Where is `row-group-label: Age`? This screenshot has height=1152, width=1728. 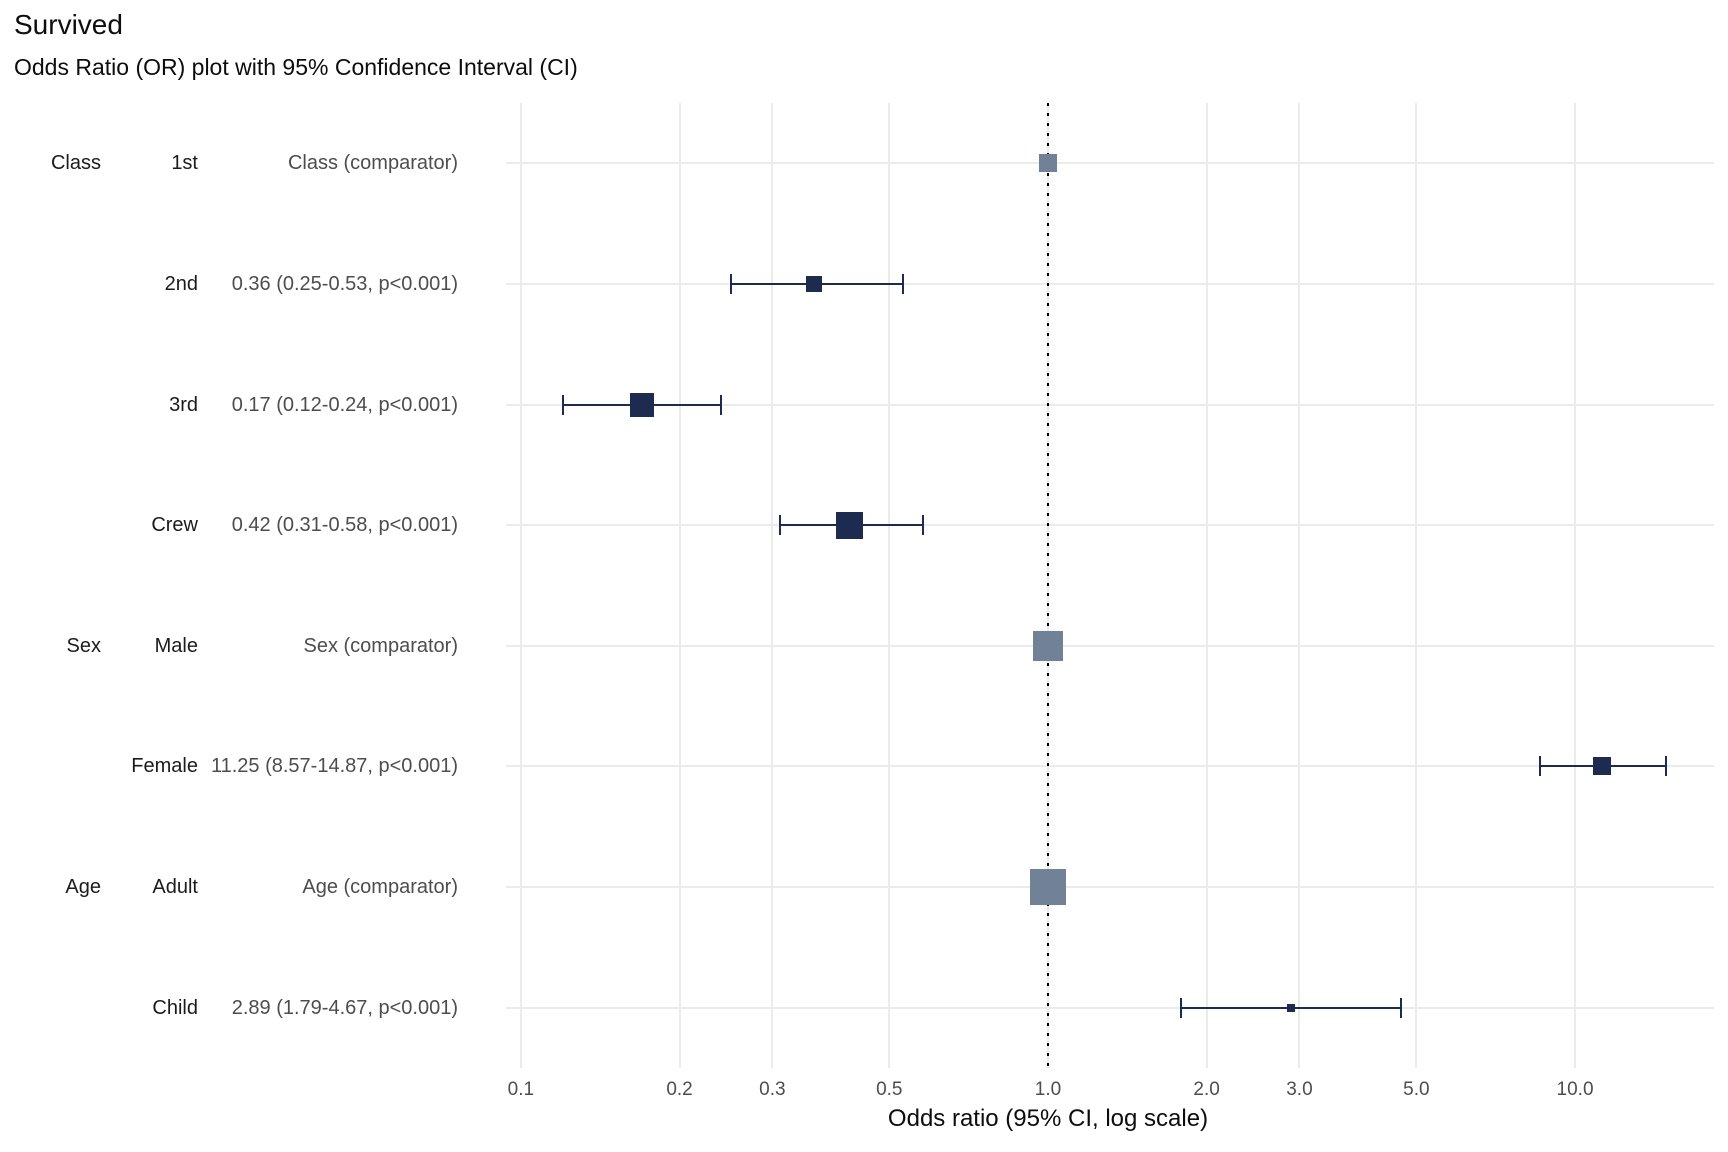
row-group-label: Age is located at coordinates (83, 887).